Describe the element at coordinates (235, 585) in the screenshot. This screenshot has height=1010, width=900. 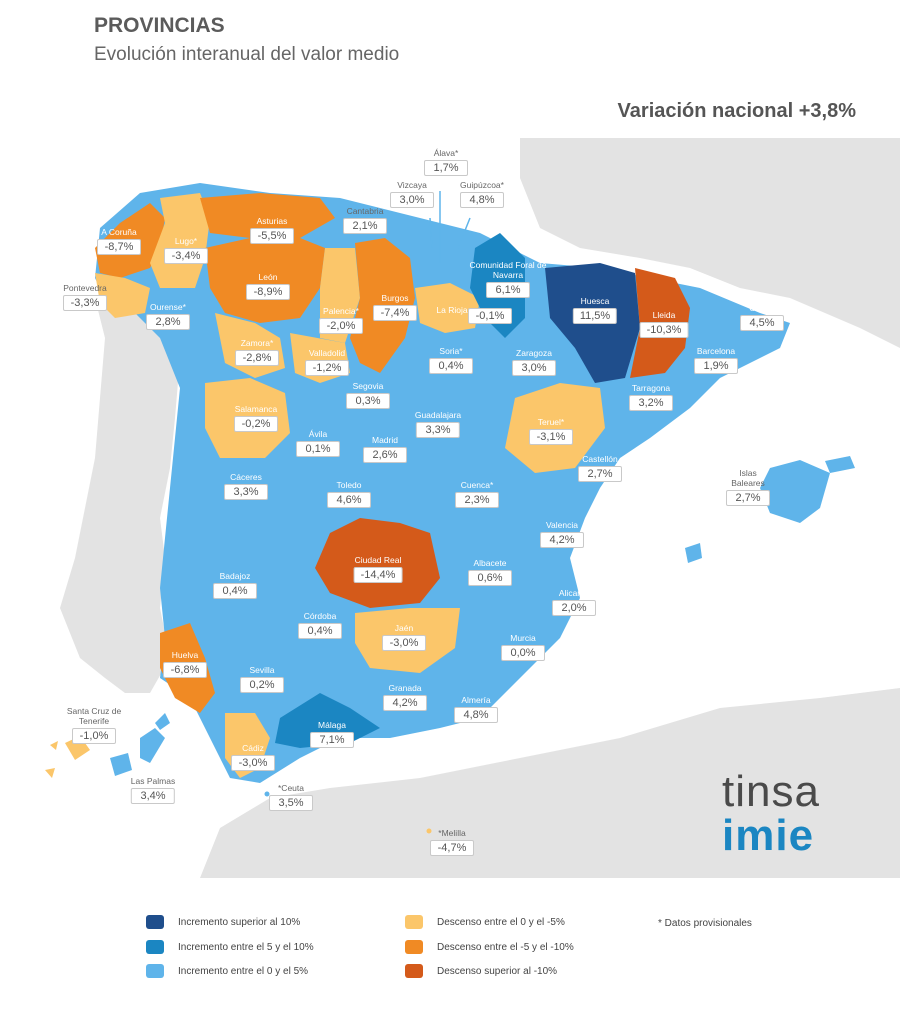
I see `label-badajoz: Badajoz 0,4%` at that location.